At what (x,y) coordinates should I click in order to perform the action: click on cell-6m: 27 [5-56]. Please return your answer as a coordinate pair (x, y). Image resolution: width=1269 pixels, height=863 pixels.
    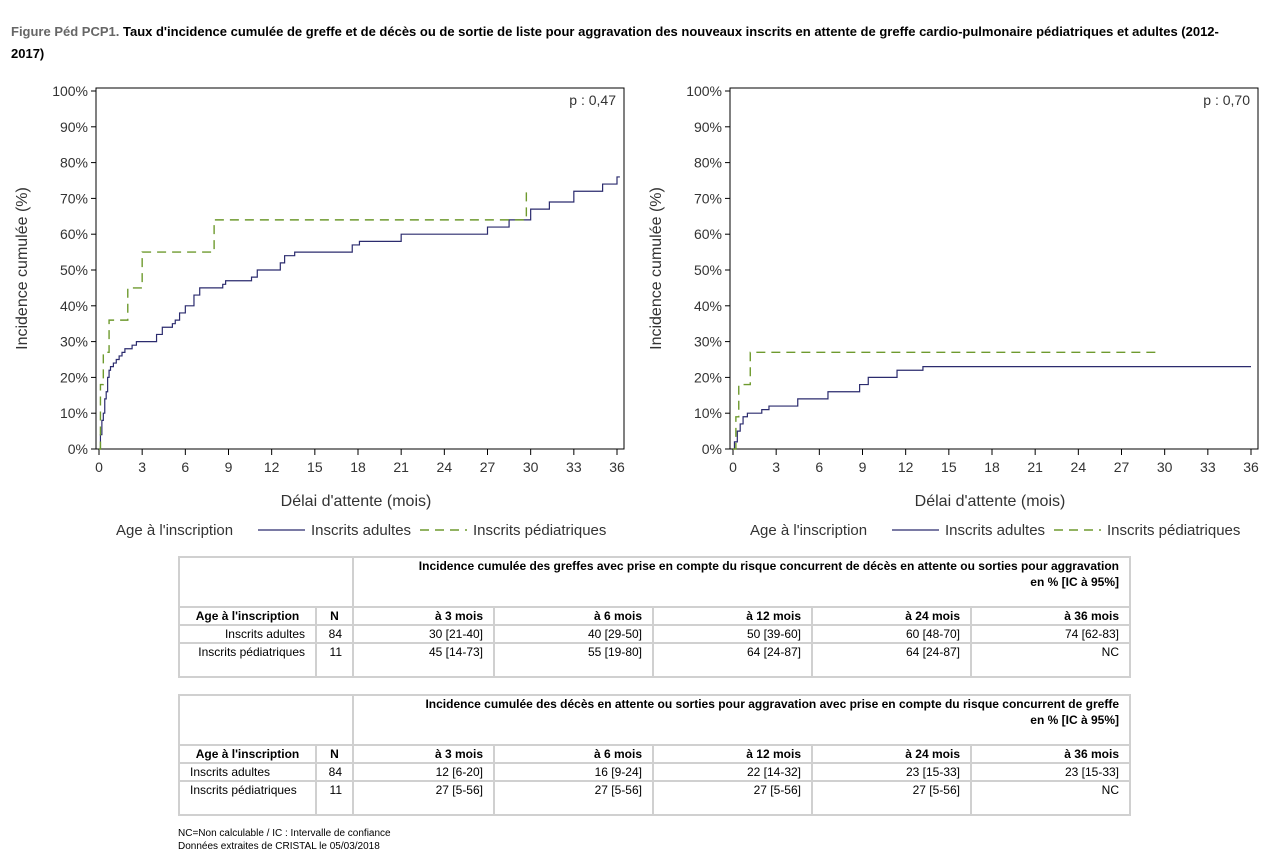
    Looking at the image, I should click on (573, 798).